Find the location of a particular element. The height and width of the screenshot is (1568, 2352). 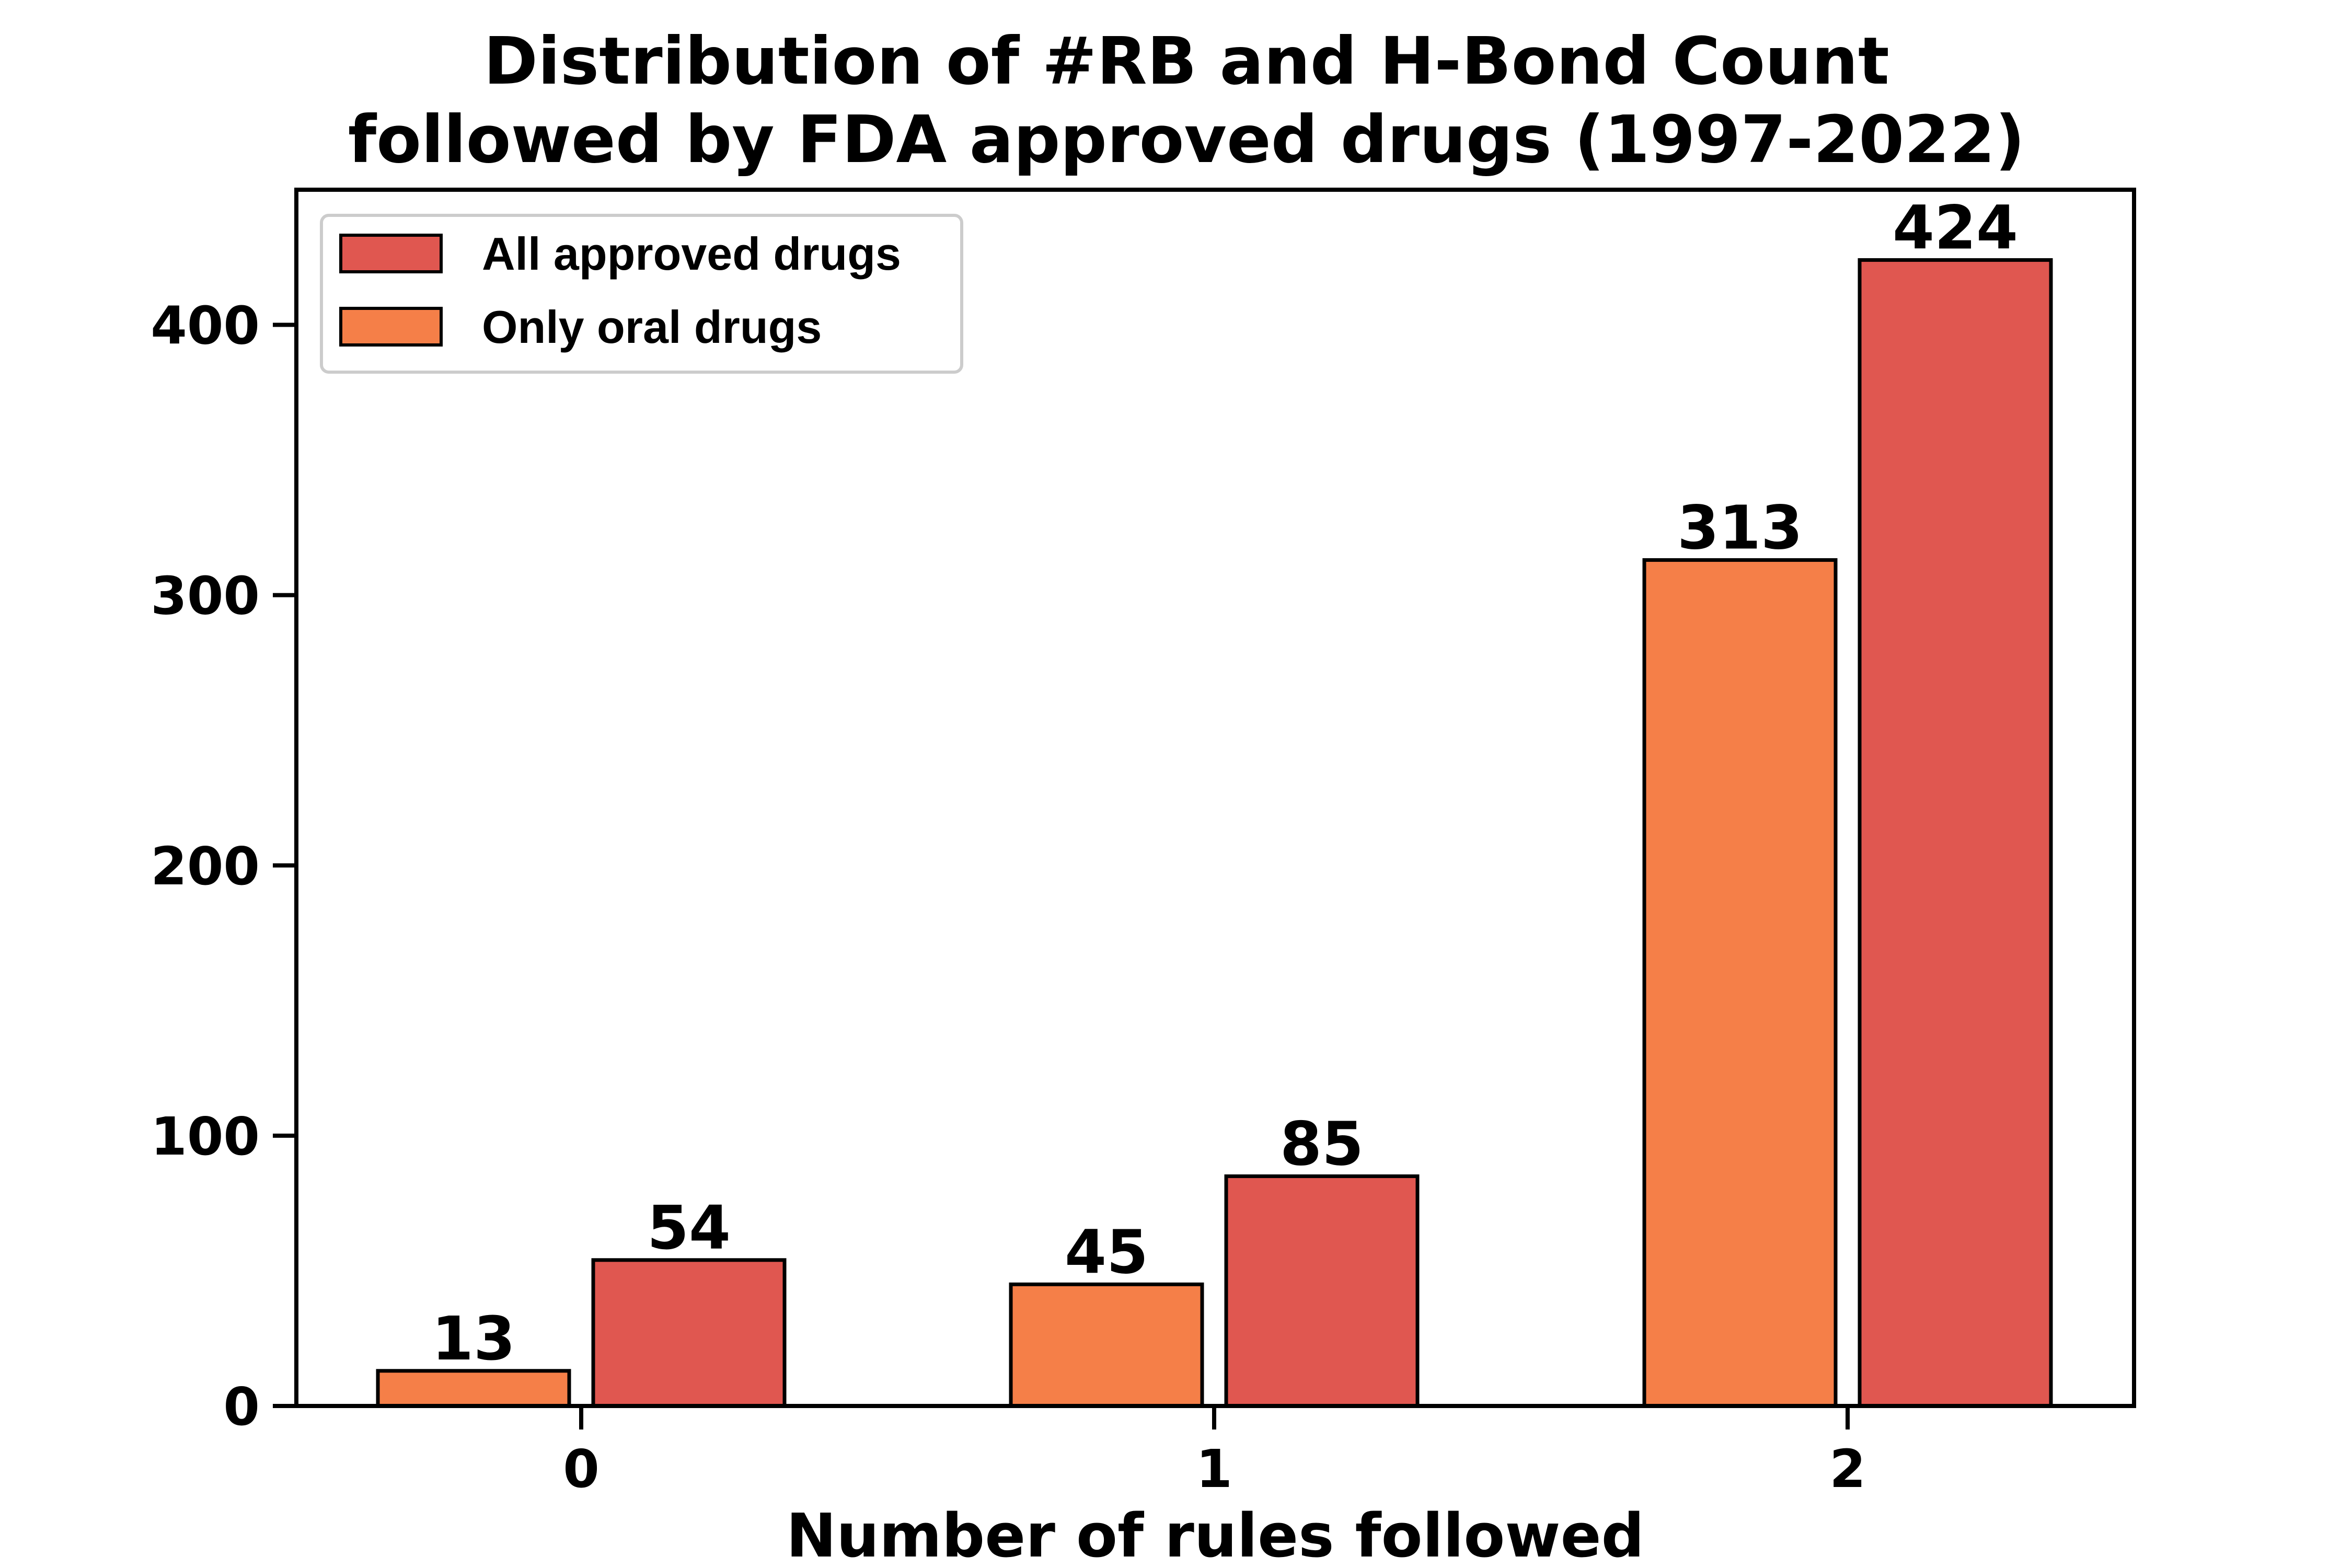

legend: All approved drugs Only oral drugs is located at coordinates (641, 294).